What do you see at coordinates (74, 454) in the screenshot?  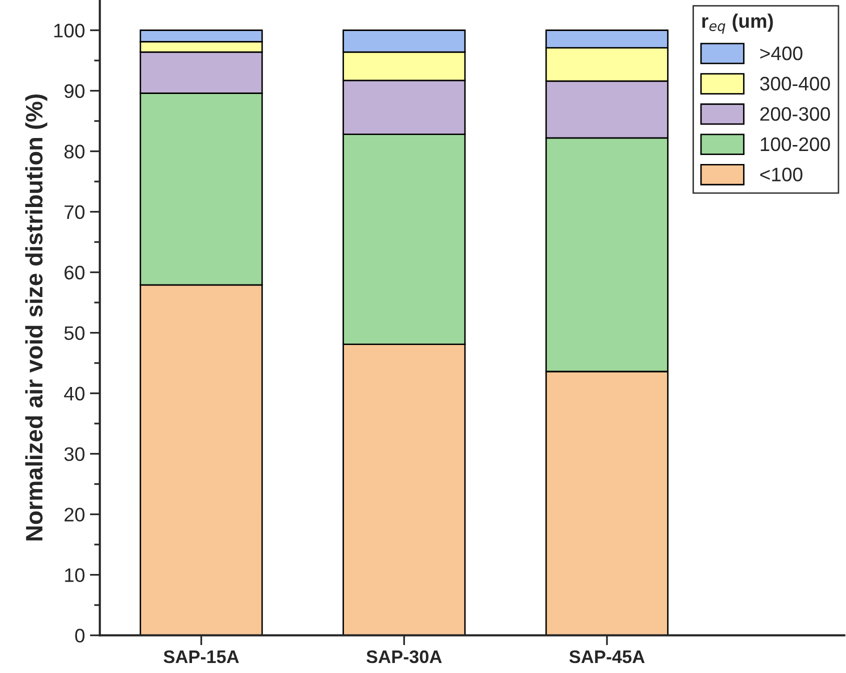 I see `y-tick-label: 30` at bounding box center [74, 454].